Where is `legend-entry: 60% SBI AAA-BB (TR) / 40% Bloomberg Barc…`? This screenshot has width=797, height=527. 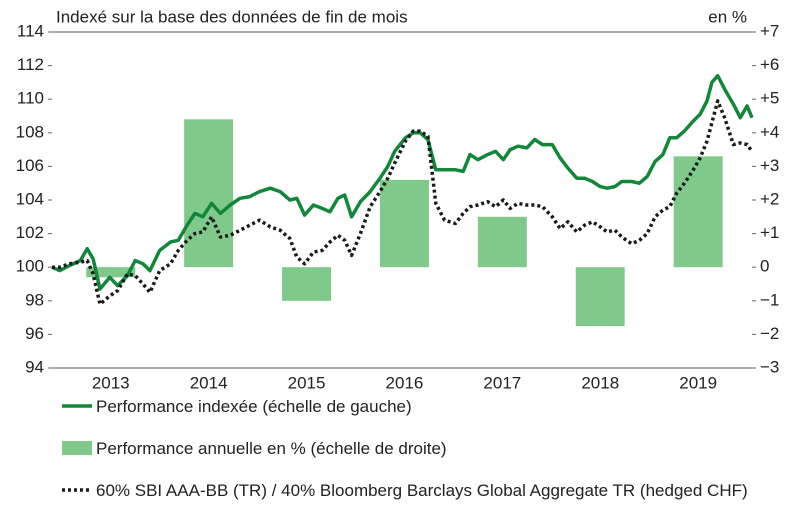
legend-entry: 60% SBI AAA-BB (TR) / 40% Bloomberg Barc… is located at coordinates (412, 491).